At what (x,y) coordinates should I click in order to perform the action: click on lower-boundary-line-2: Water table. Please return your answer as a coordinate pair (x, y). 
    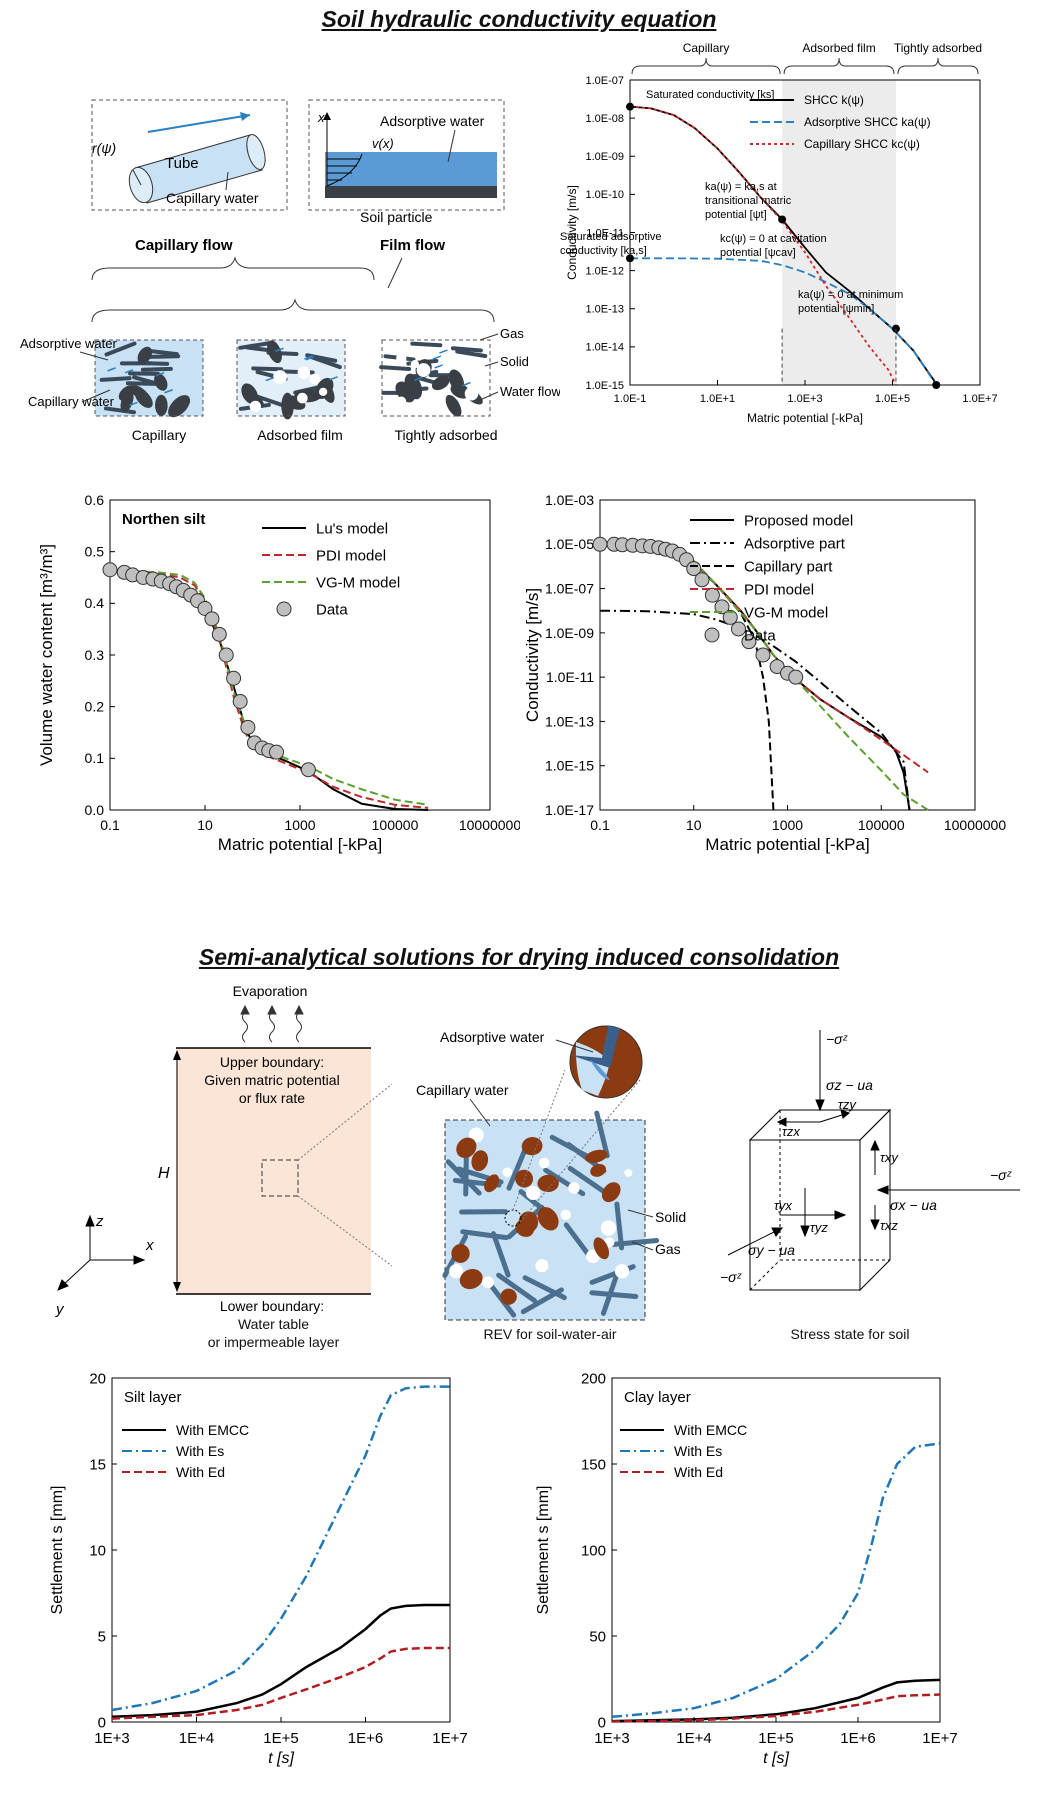
    Looking at the image, I should click on (273, 1324).